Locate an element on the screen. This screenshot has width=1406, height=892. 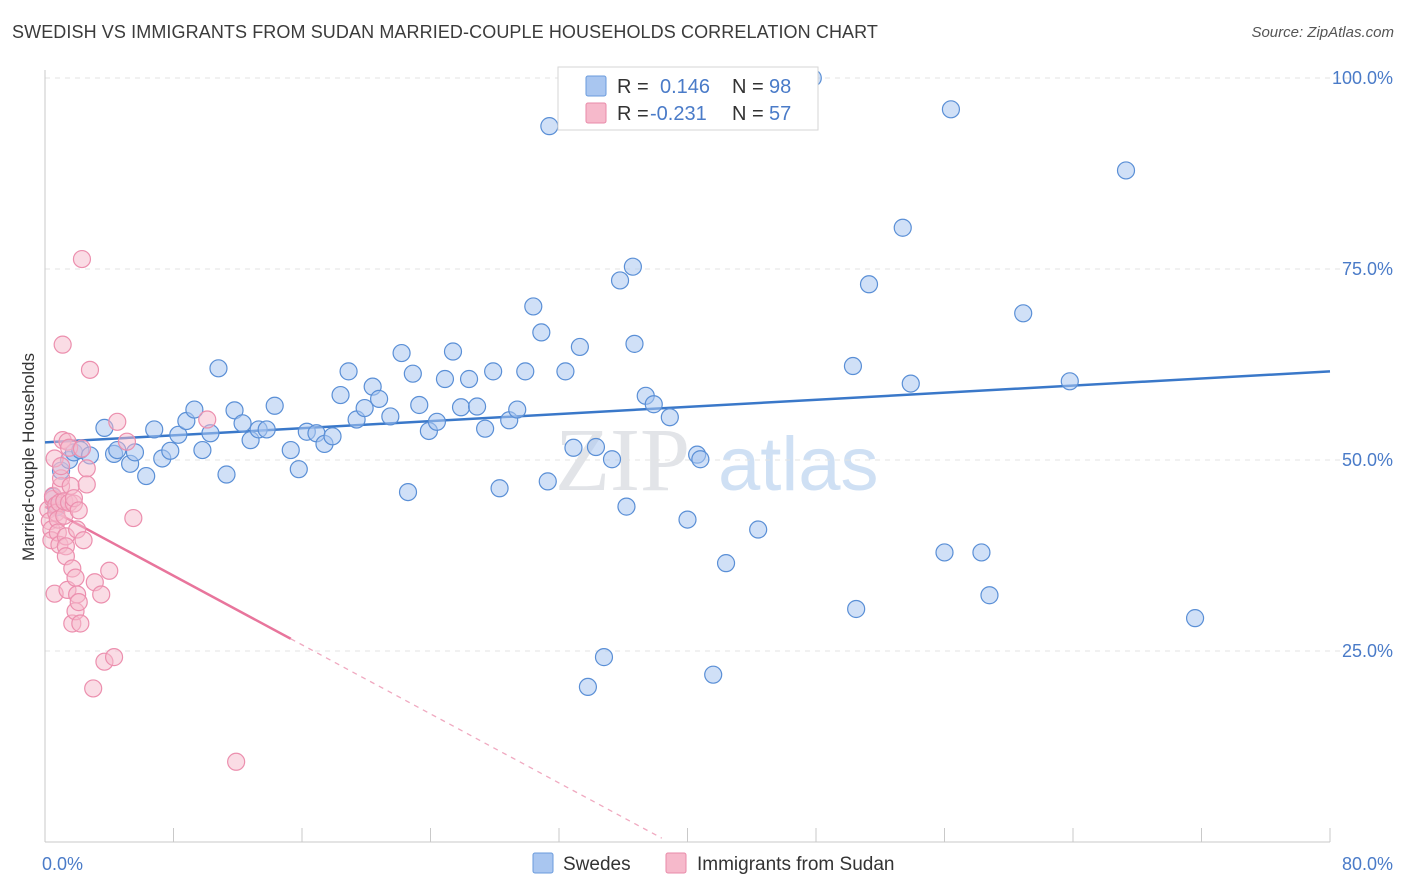
legend-top: R = 0.146 N = 98 R = -0.231 N = 57 is located at coordinates (688, 98).